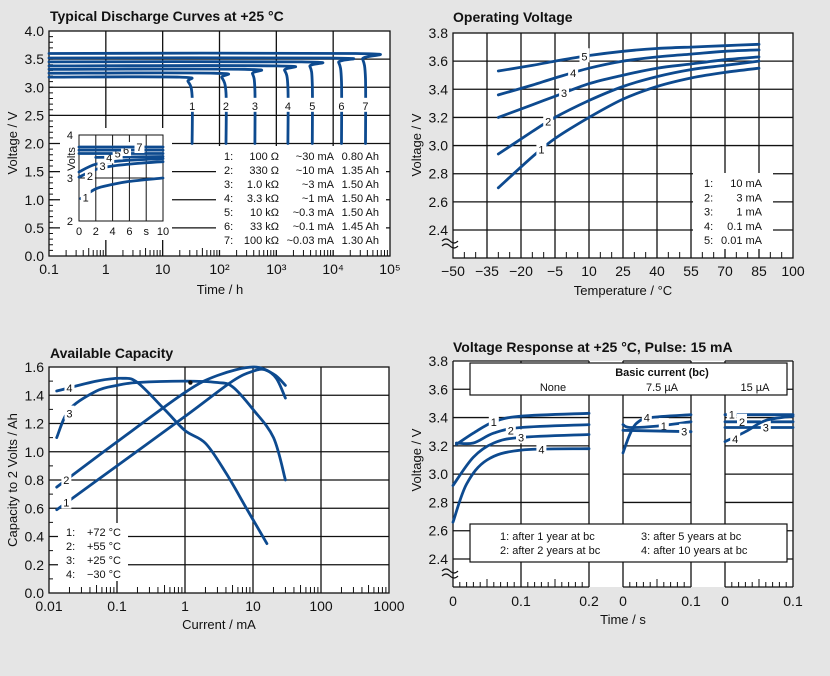  Describe the element at coordinates (264, 157) in the screenshot. I see `legend-load: 100 Ω` at that location.